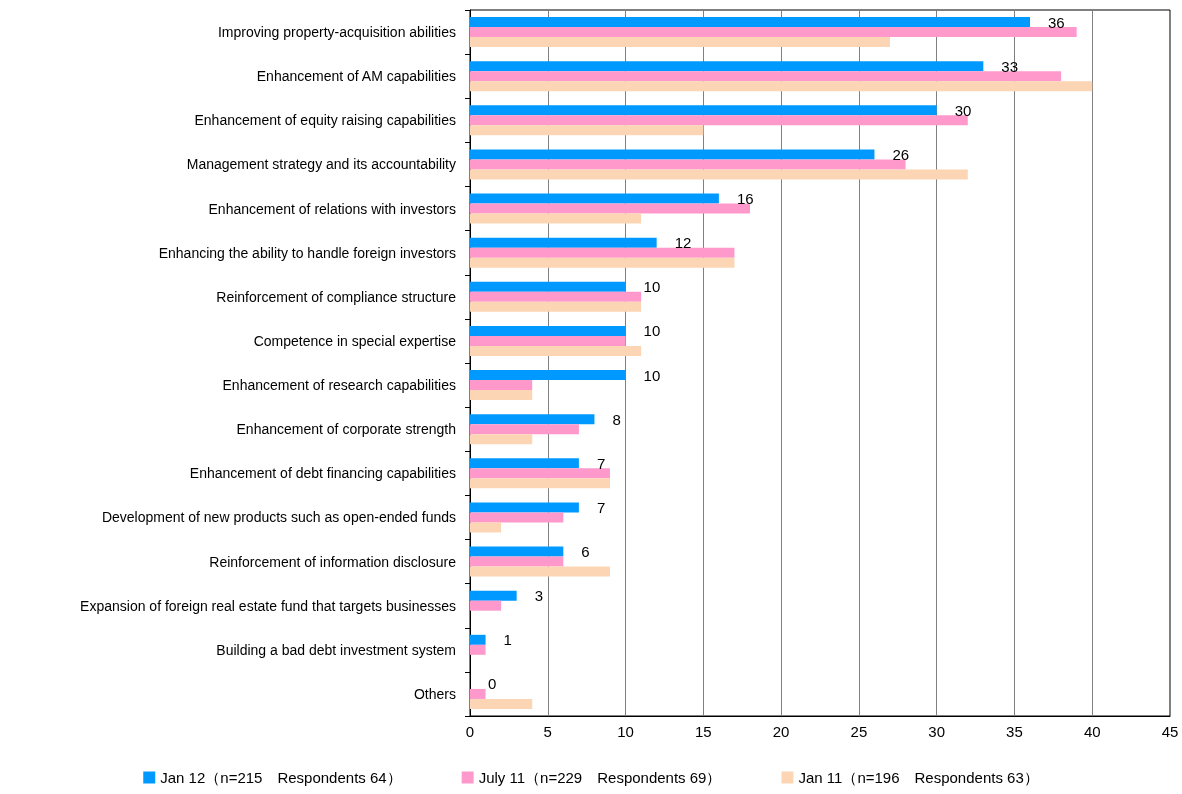 This screenshot has height=794, width=1182. Describe the element at coordinates (781, 731) in the screenshot. I see `x-tick-label: 20` at that location.